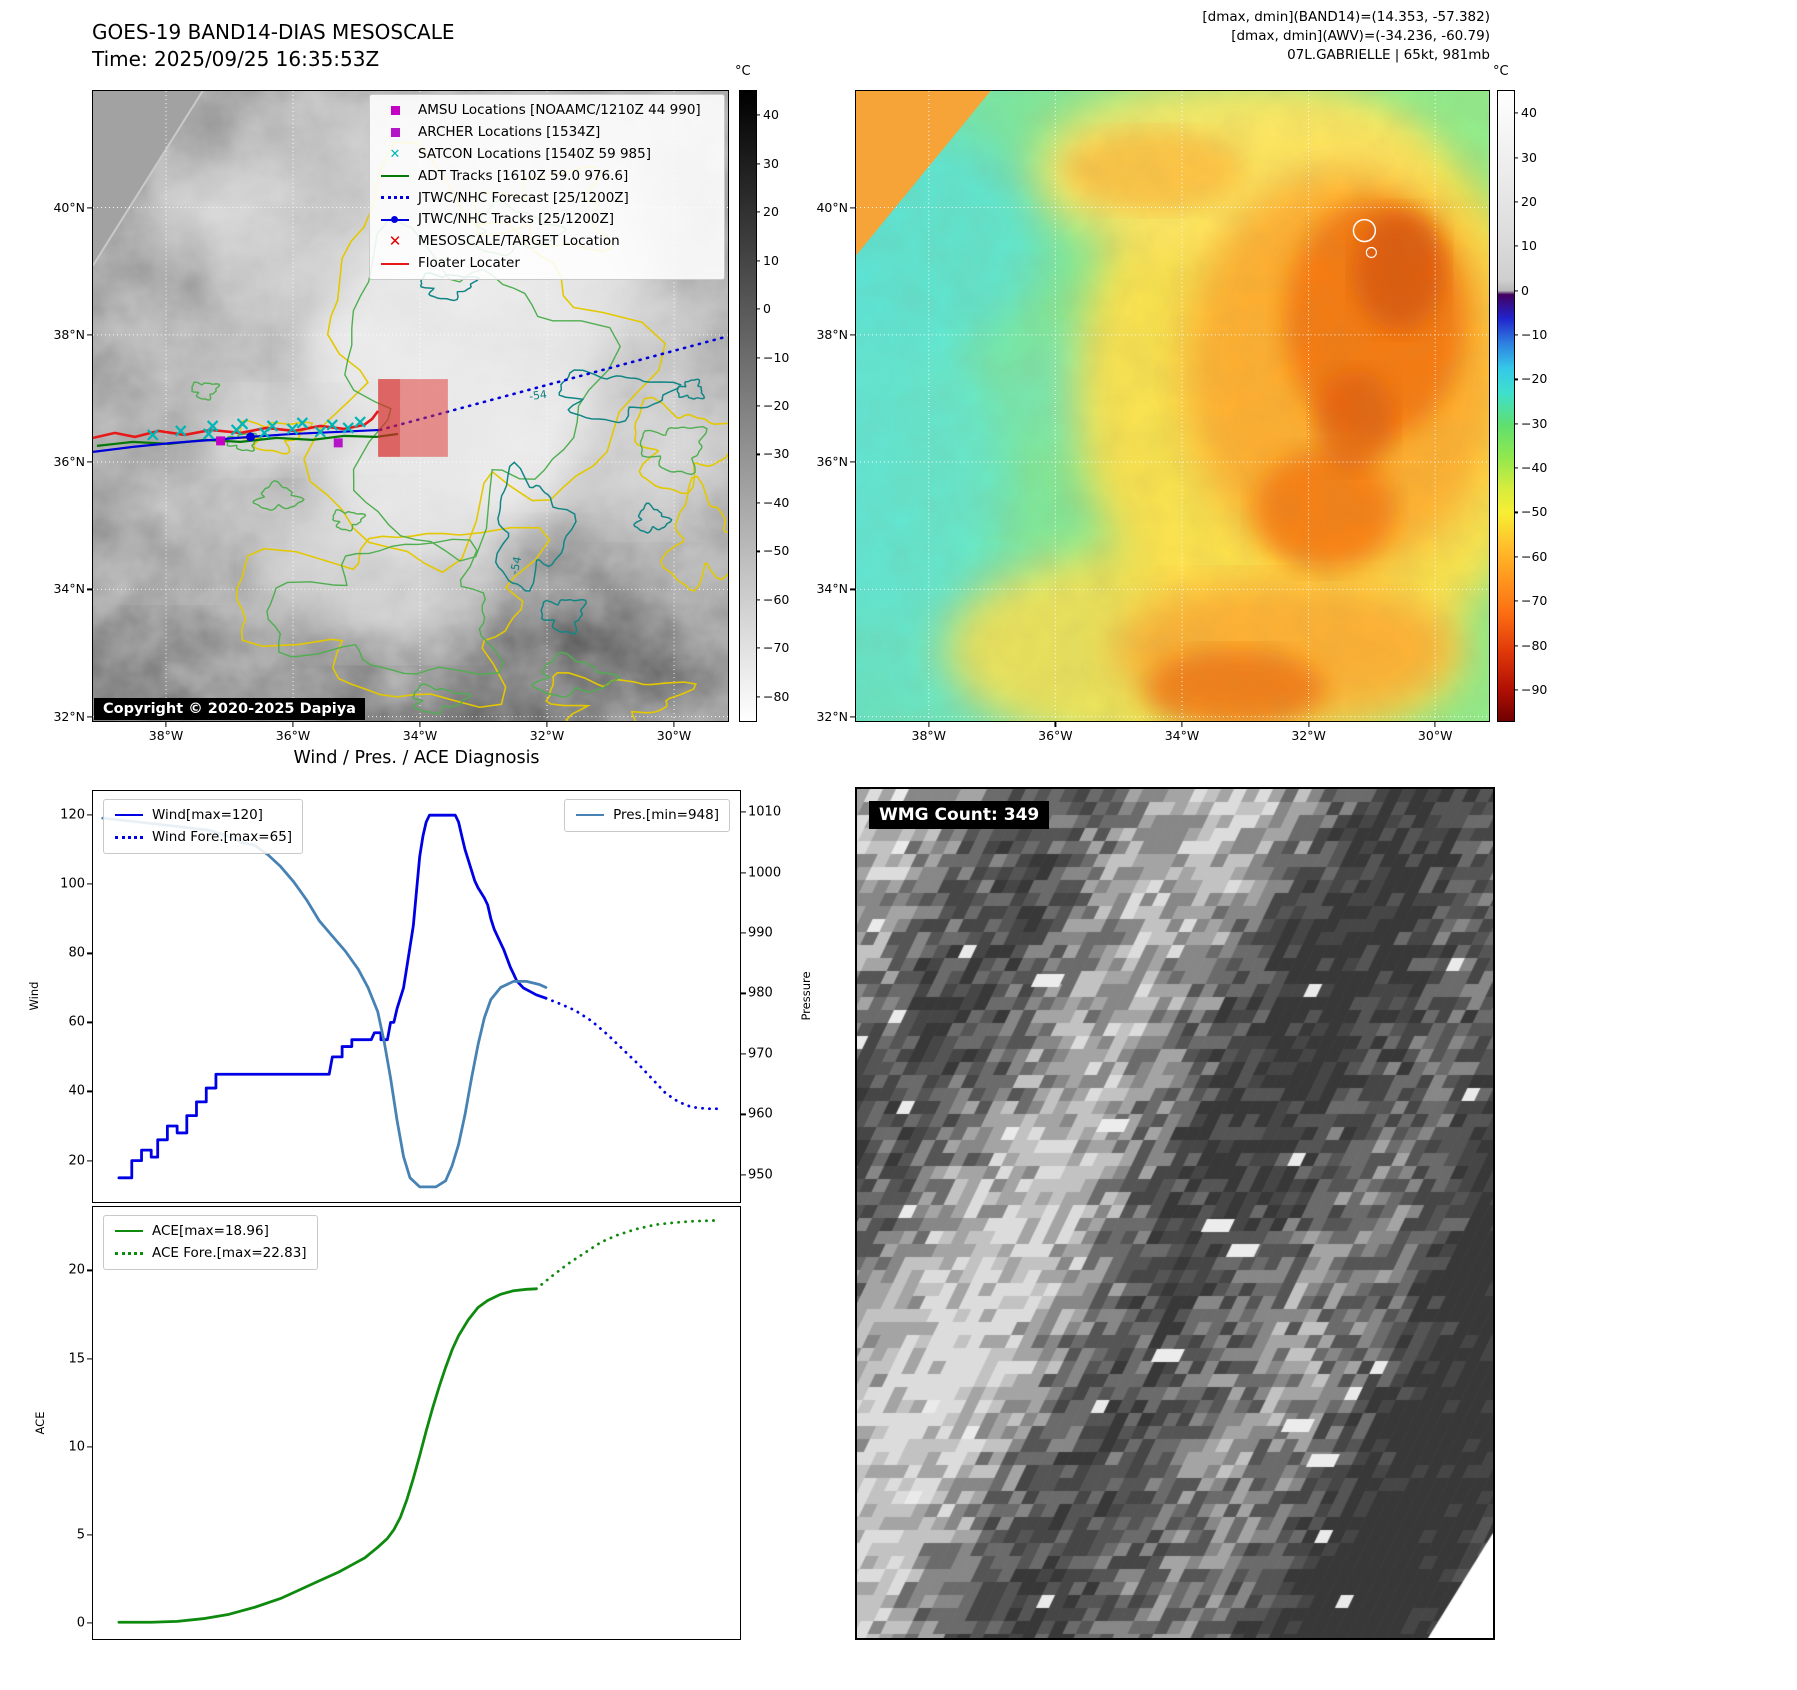  Describe the element at coordinates (210, 1231) in the screenshot. I see `legend-row: ACE[max=18.96]` at that location.